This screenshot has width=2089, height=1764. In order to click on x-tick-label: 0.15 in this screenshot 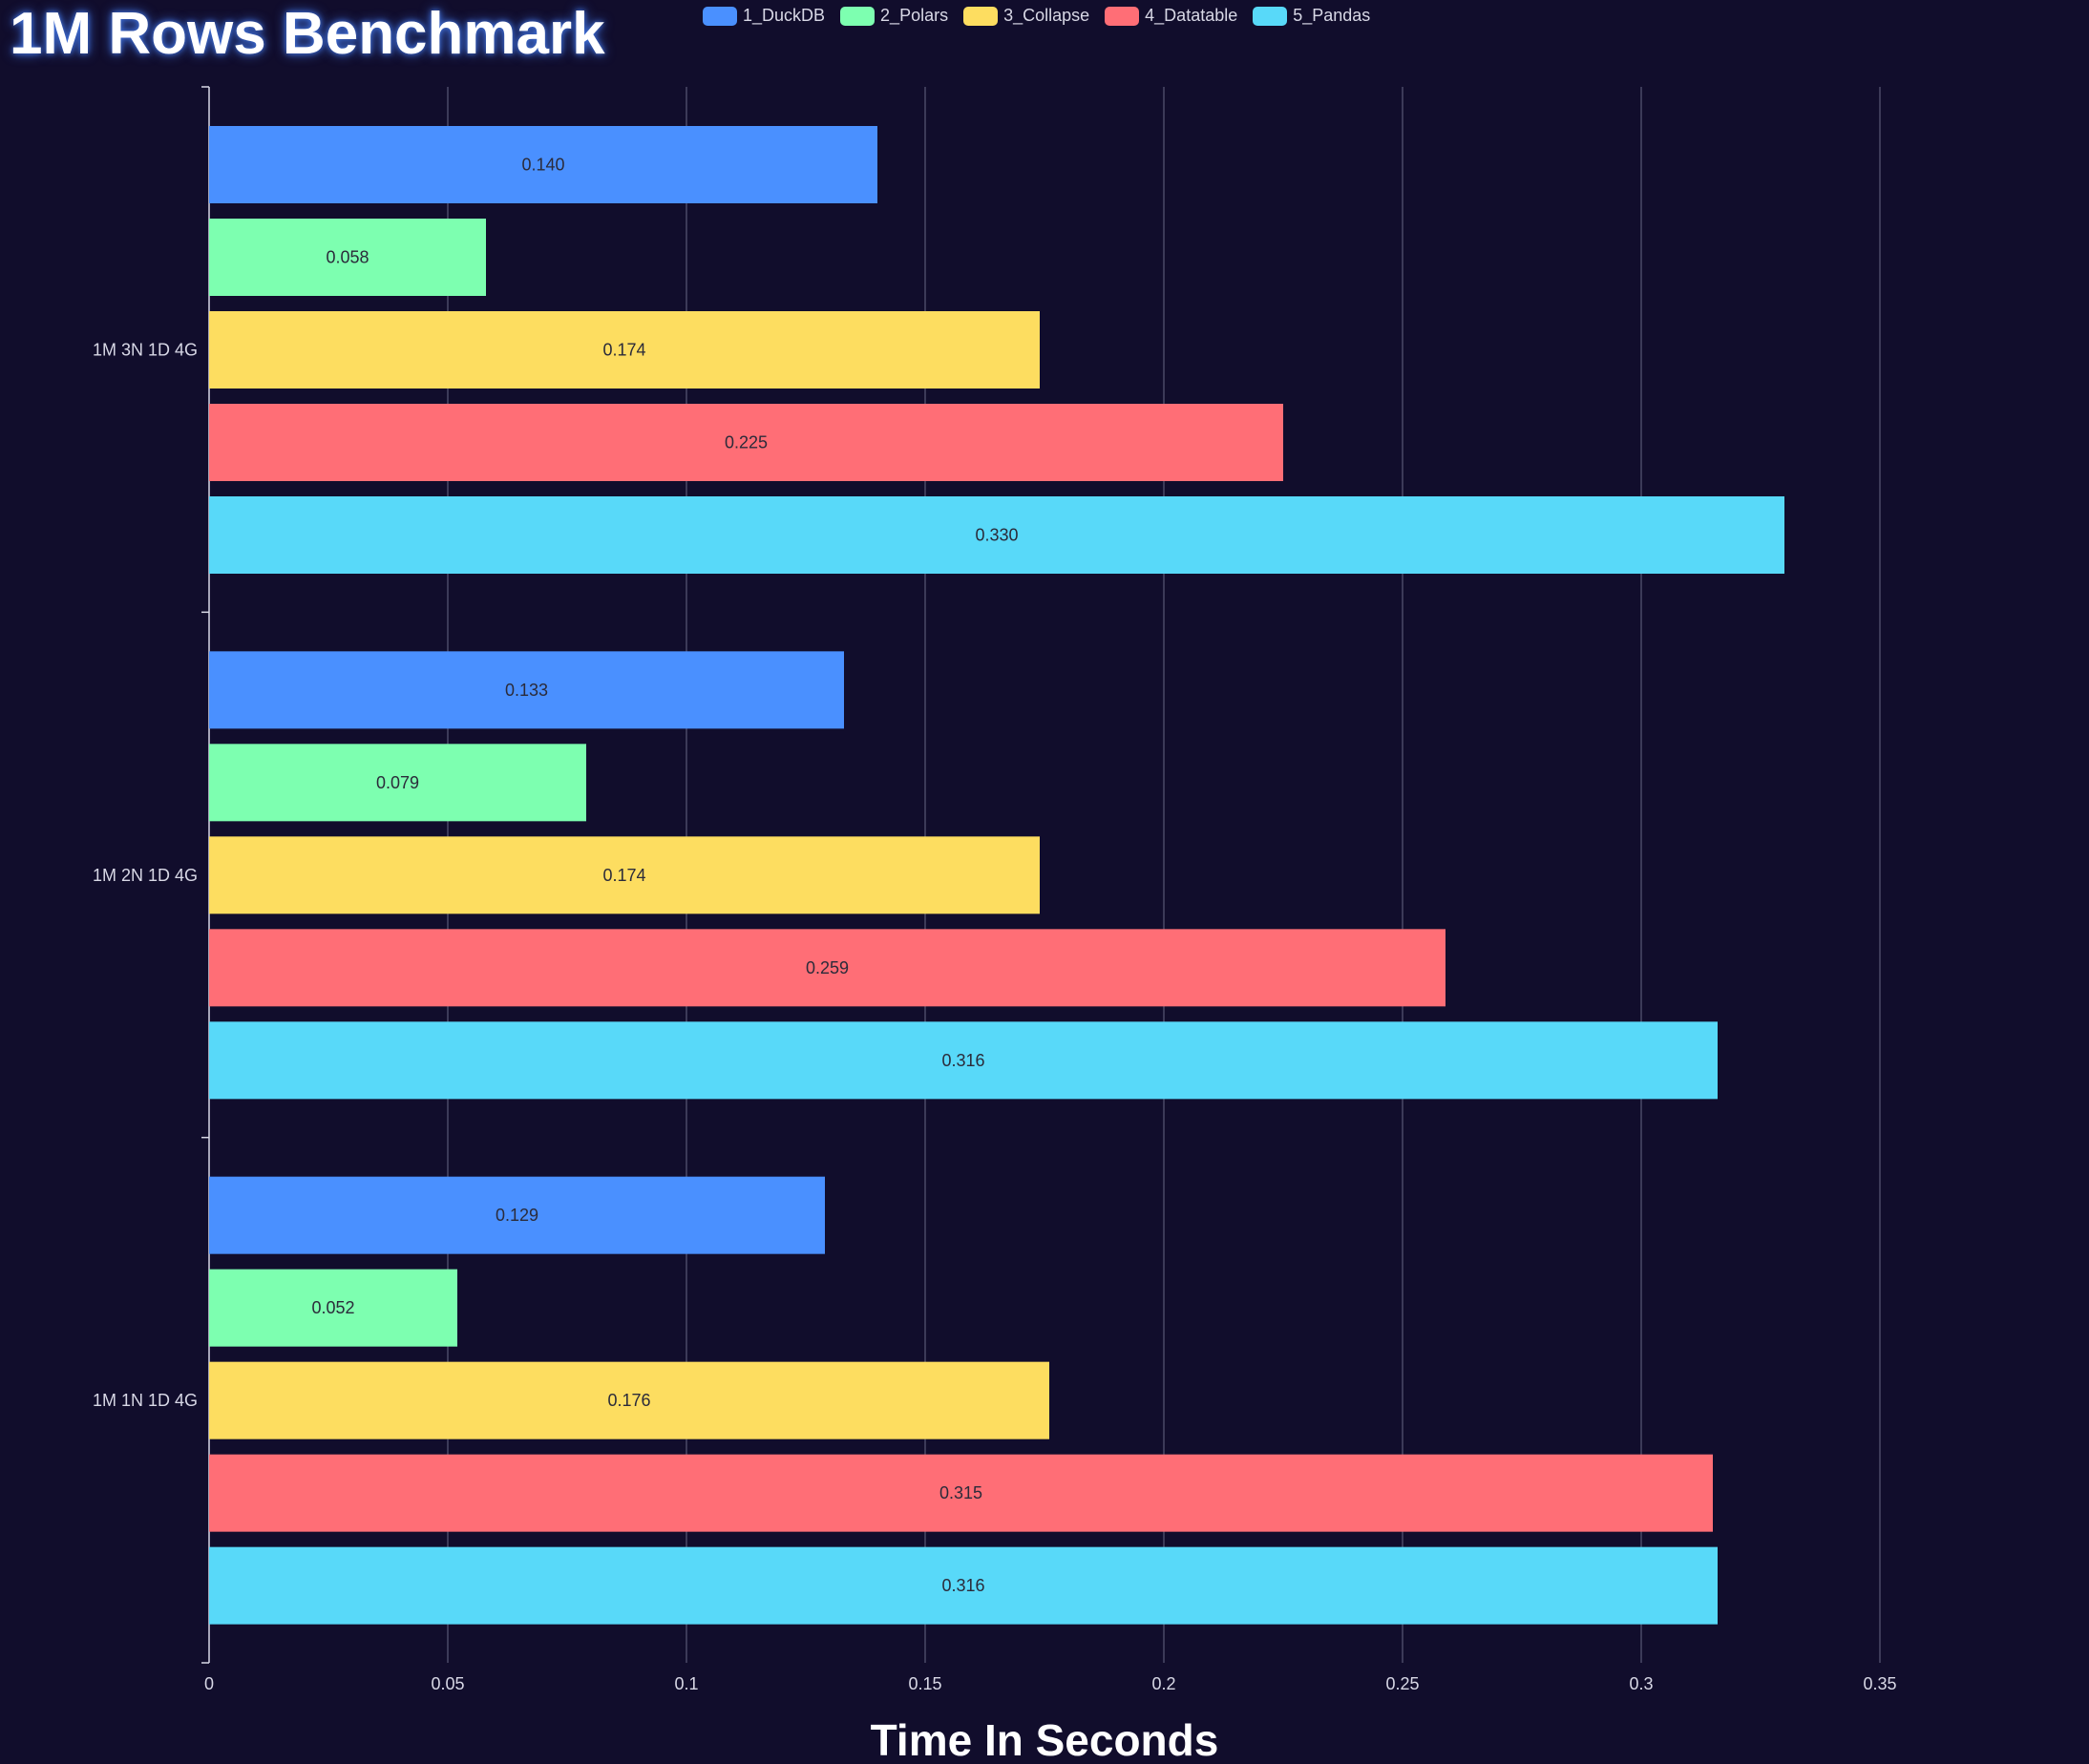, I will do `click(924, 1684)`.